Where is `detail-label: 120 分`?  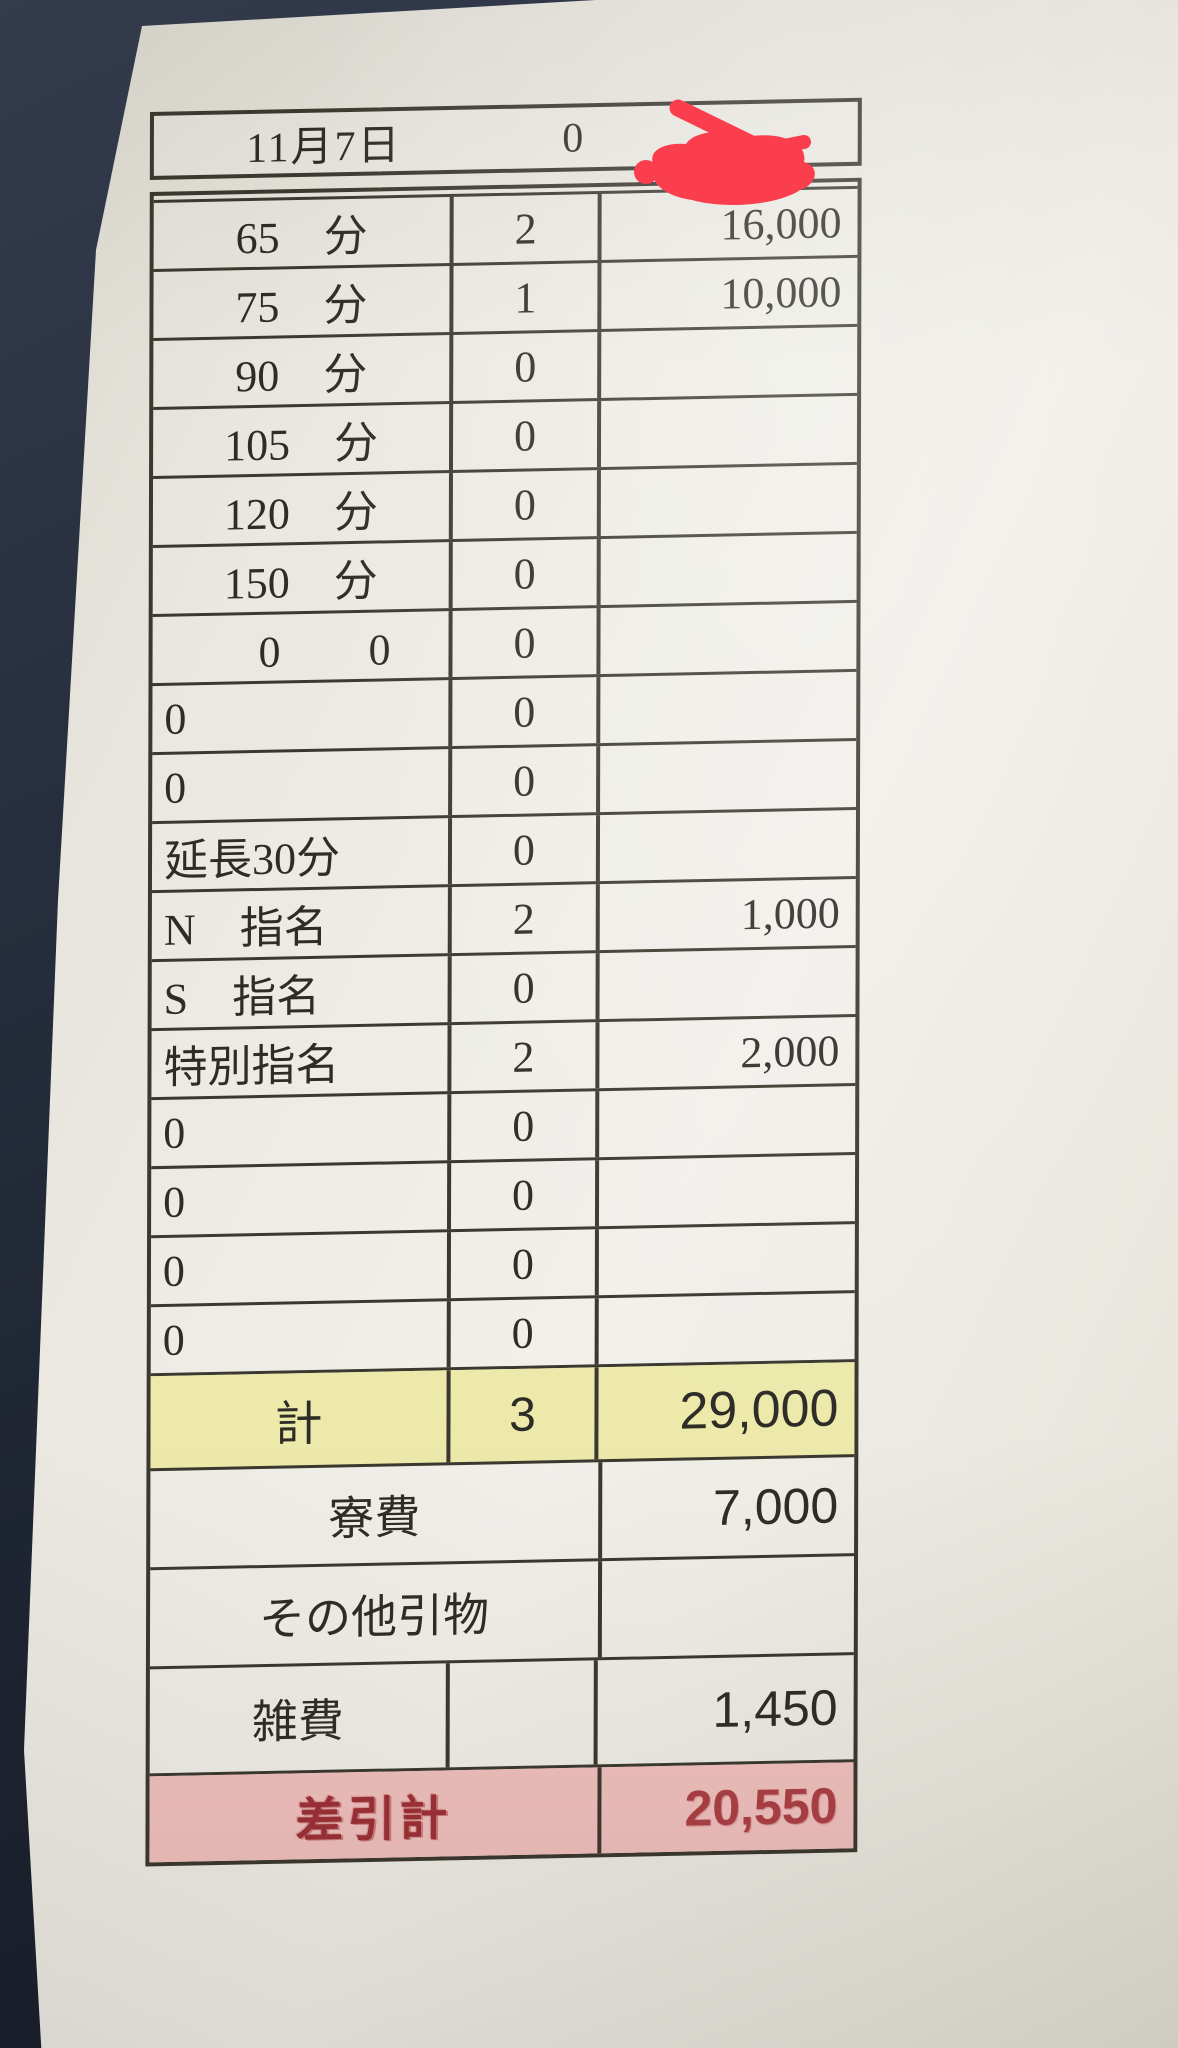 detail-label: 120 分 is located at coordinates (302, 509).